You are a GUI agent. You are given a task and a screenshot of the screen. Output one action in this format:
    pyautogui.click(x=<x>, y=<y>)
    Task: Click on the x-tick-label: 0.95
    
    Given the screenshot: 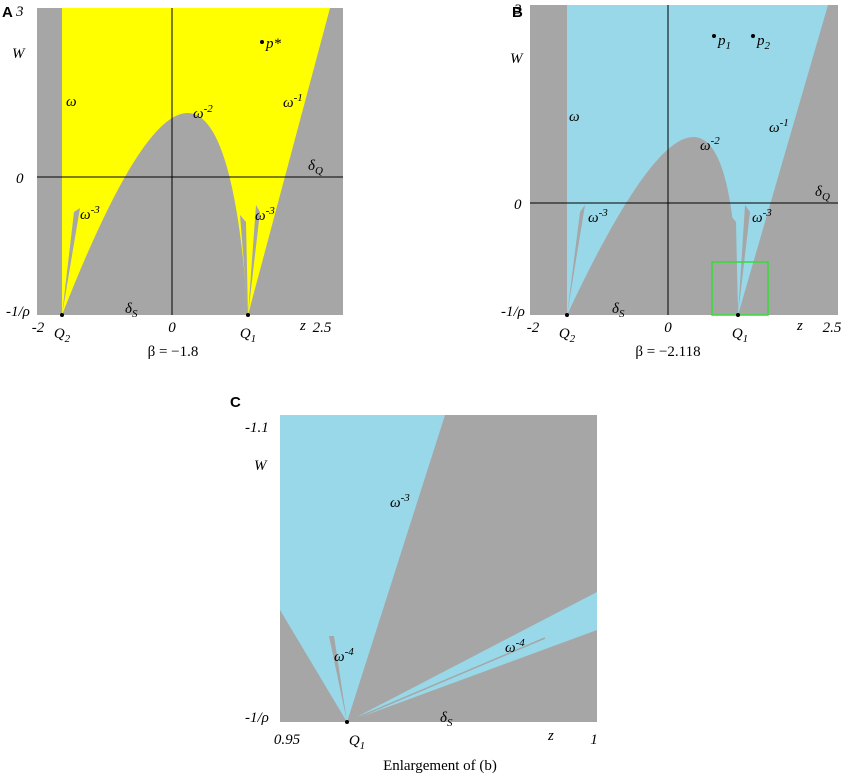 What is the action you would take?
    pyautogui.click(x=287, y=740)
    